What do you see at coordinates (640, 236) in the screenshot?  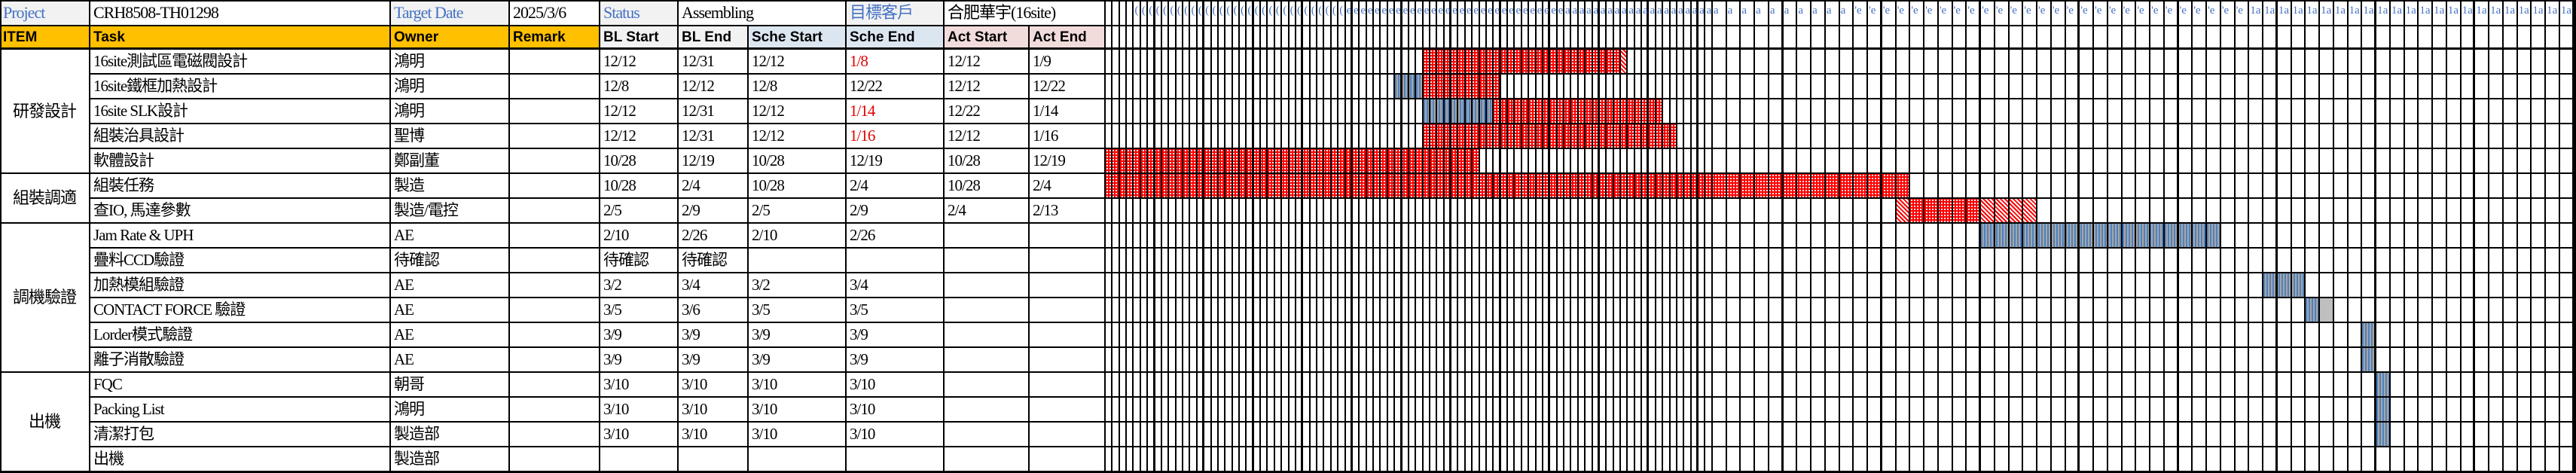 I see `bl-start-cell: 2/10` at bounding box center [640, 236].